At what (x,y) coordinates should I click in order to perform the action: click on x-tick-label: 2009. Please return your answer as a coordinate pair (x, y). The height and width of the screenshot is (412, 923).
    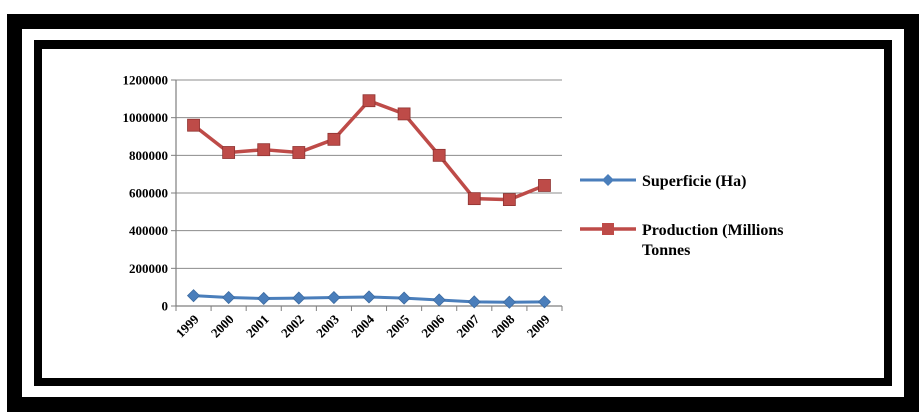
    Looking at the image, I should click on (538, 325).